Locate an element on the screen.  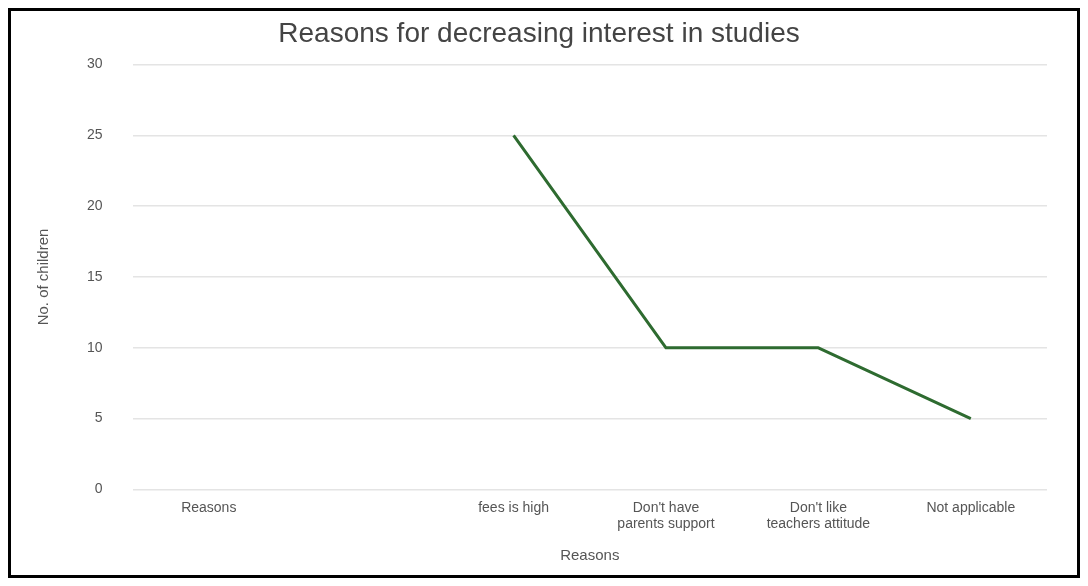
chart-title: Reasons for decreasing interest in studies is located at coordinates (539, 32).